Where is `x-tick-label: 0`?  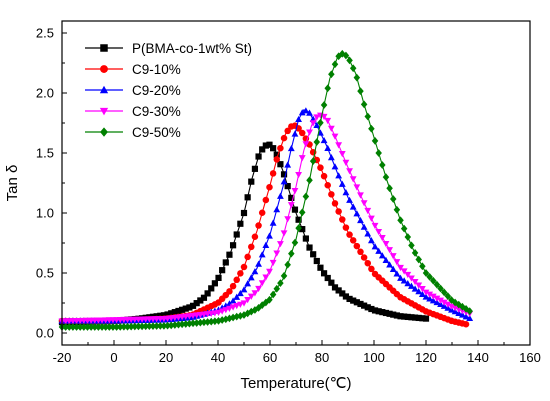
x-tick-label: 0 is located at coordinates (113, 357).